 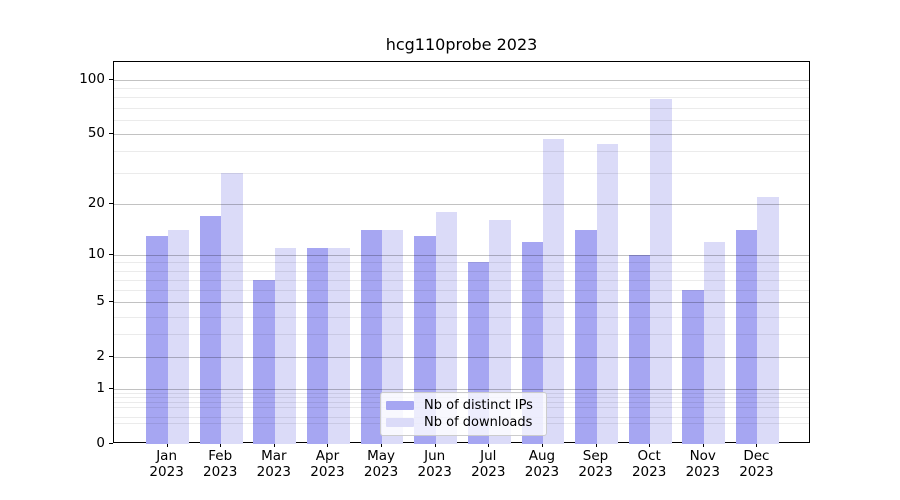 I want to click on bar-distinct_ips-nov-2023, so click(x=693, y=367).